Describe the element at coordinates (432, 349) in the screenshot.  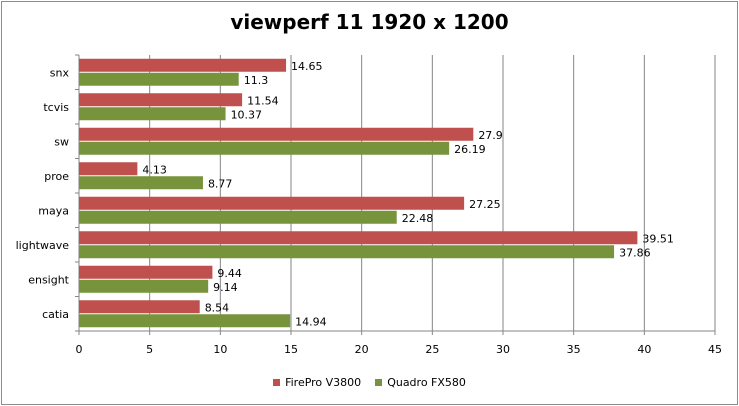
I see `x-tick-label: 25` at that location.